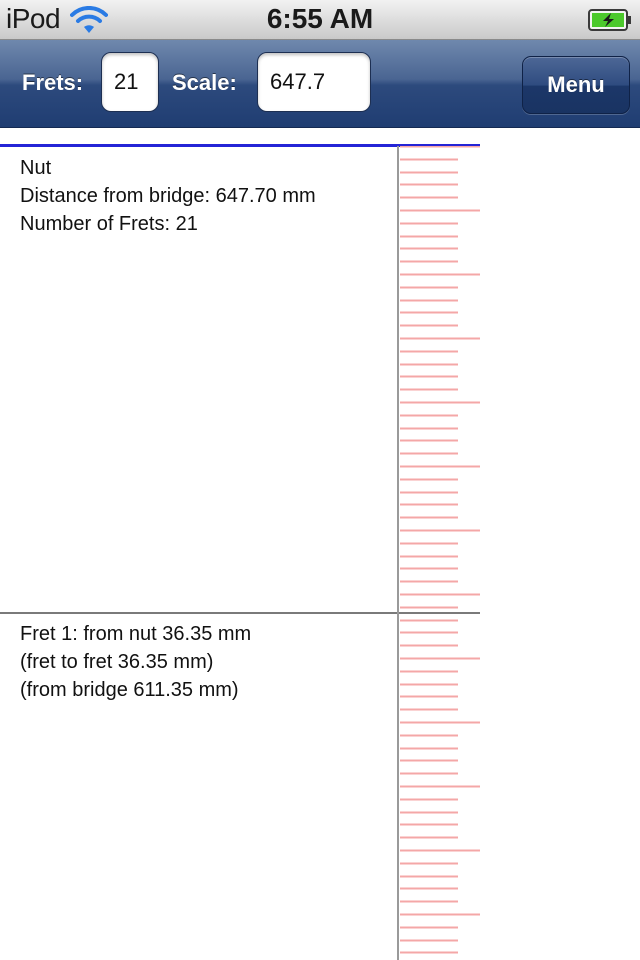  What do you see at coordinates (136, 634) in the screenshot?
I see `fret-1-from-nut: Fret 1: from nut 36.35 mm` at bounding box center [136, 634].